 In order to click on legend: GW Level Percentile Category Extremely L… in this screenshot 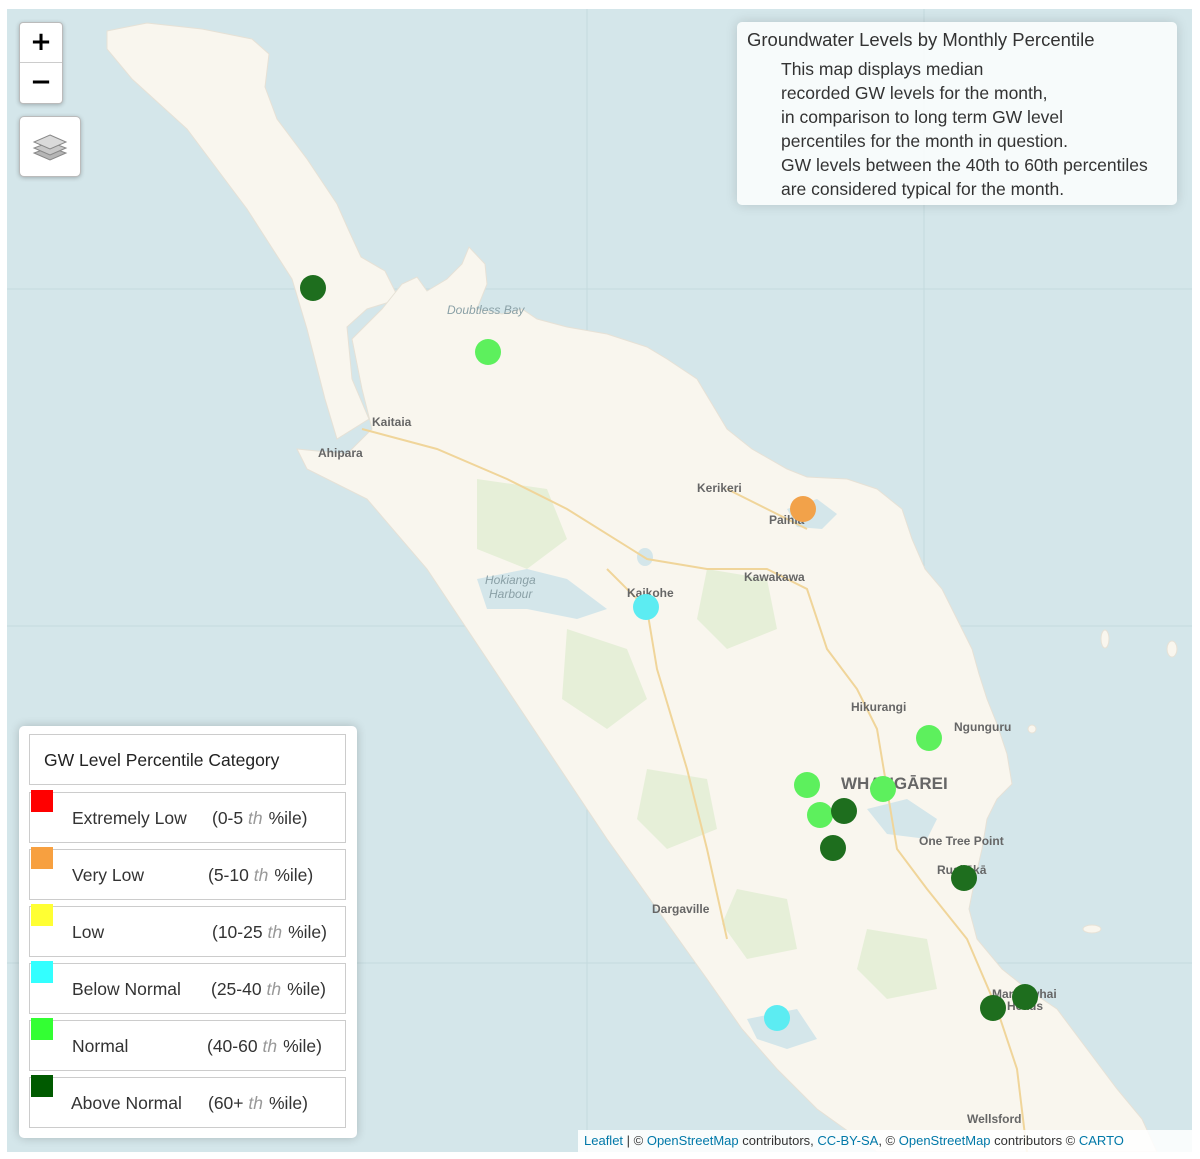, I will do `click(188, 932)`.